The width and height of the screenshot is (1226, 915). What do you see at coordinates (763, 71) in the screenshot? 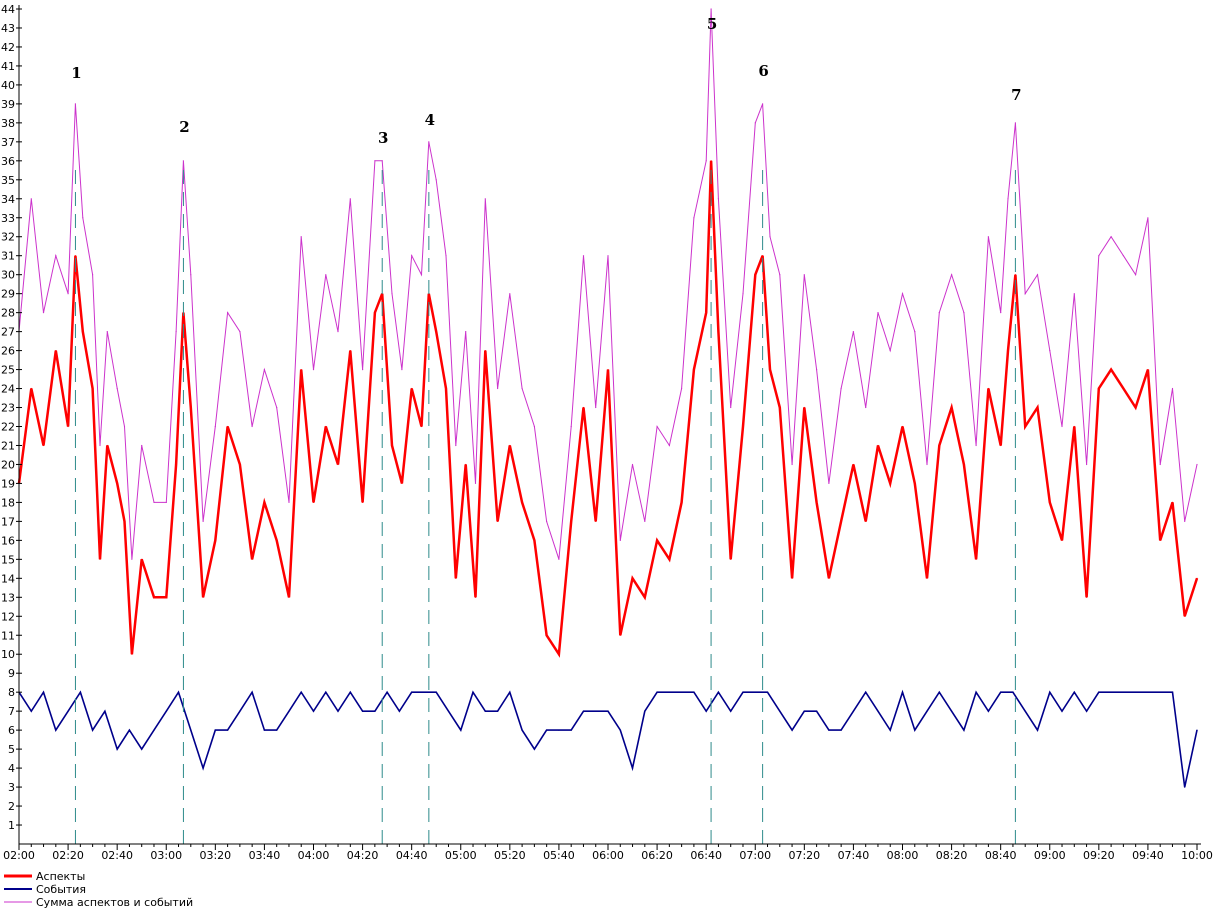
I see `marker-label-6: 6` at bounding box center [763, 71].